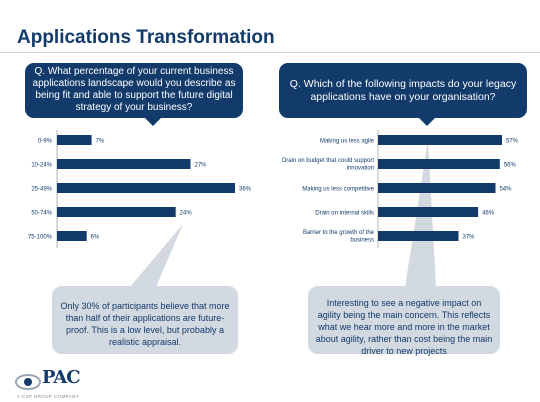  What do you see at coordinates (270, 52) in the screenshot?
I see `title-divider` at bounding box center [270, 52].